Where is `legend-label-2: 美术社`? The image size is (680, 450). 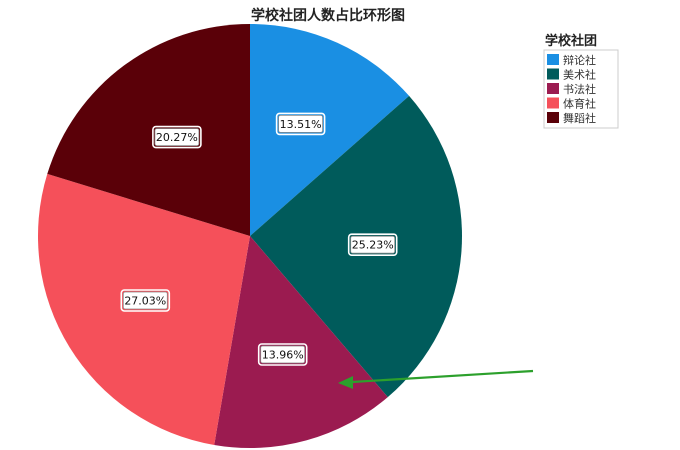 legend-label-2: 美术社 is located at coordinates (579, 75).